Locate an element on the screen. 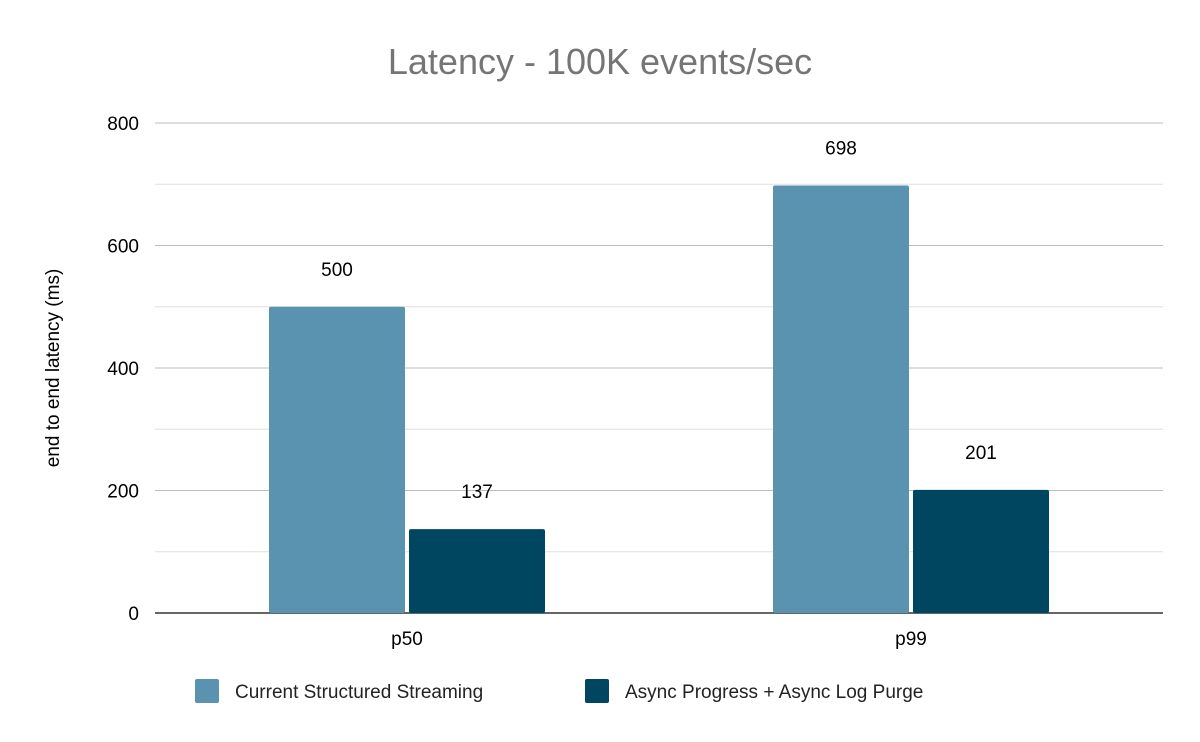 The height and width of the screenshot is (742, 1200). x-tick-label: p50 is located at coordinates (407, 639).